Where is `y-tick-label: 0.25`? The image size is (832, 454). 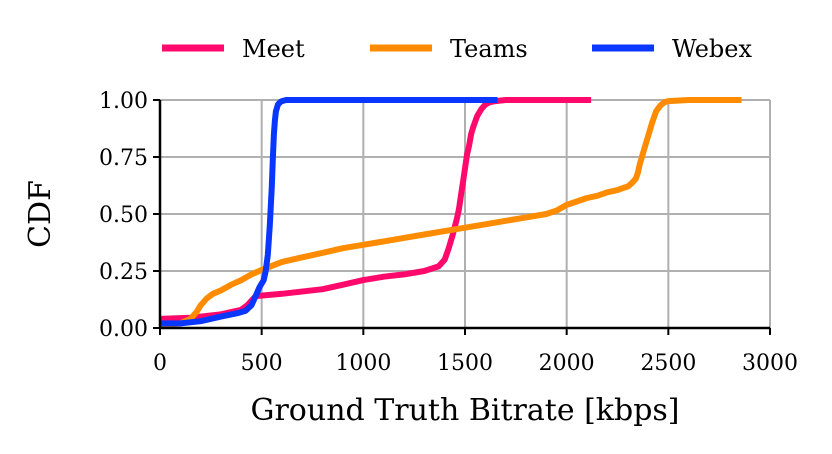 y-tick-label: 0.25 is located at coordinates (123, 272).